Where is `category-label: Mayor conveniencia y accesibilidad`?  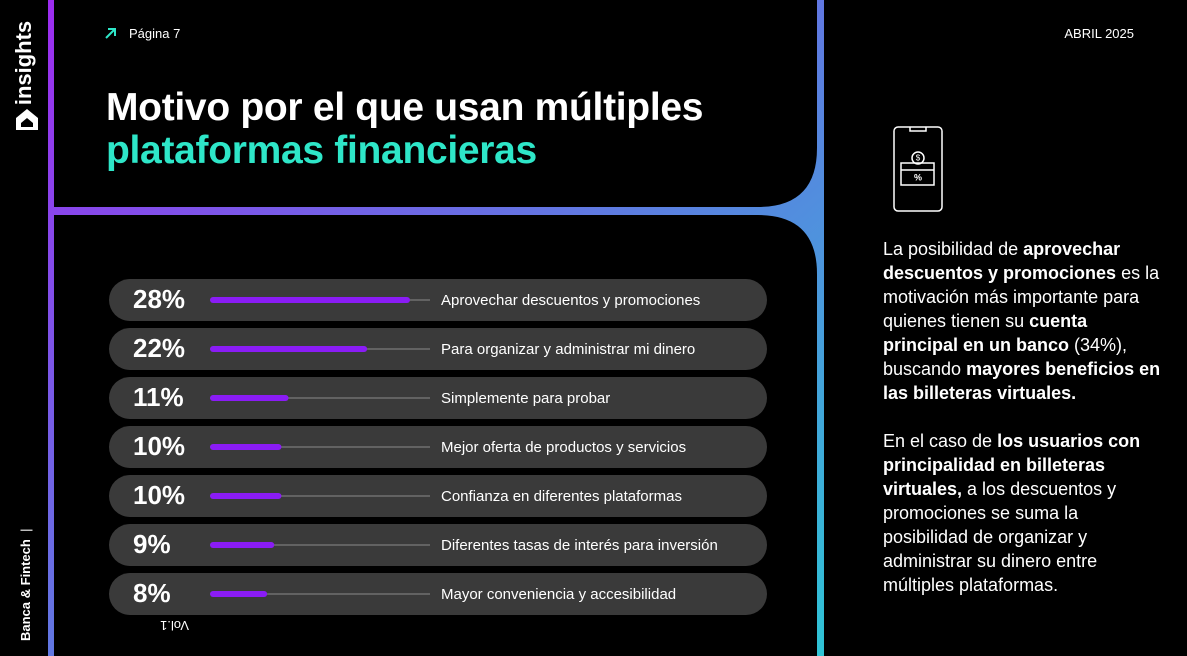 category-label: Mayor conveniencia y accesibilidad is located at coordinates (558, 594).